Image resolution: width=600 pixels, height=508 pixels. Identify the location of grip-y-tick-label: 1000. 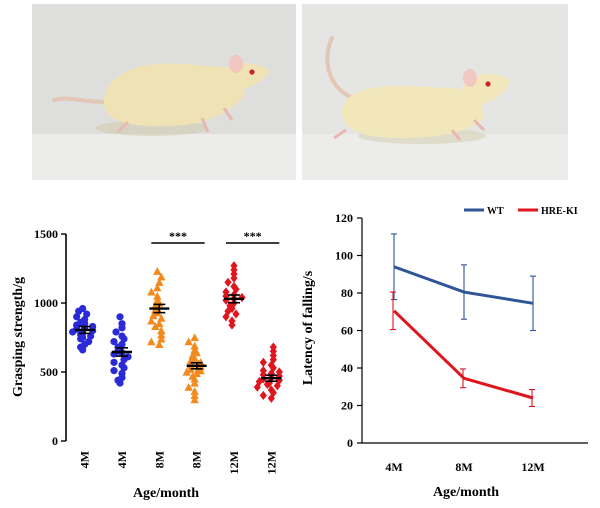
(46, 303).